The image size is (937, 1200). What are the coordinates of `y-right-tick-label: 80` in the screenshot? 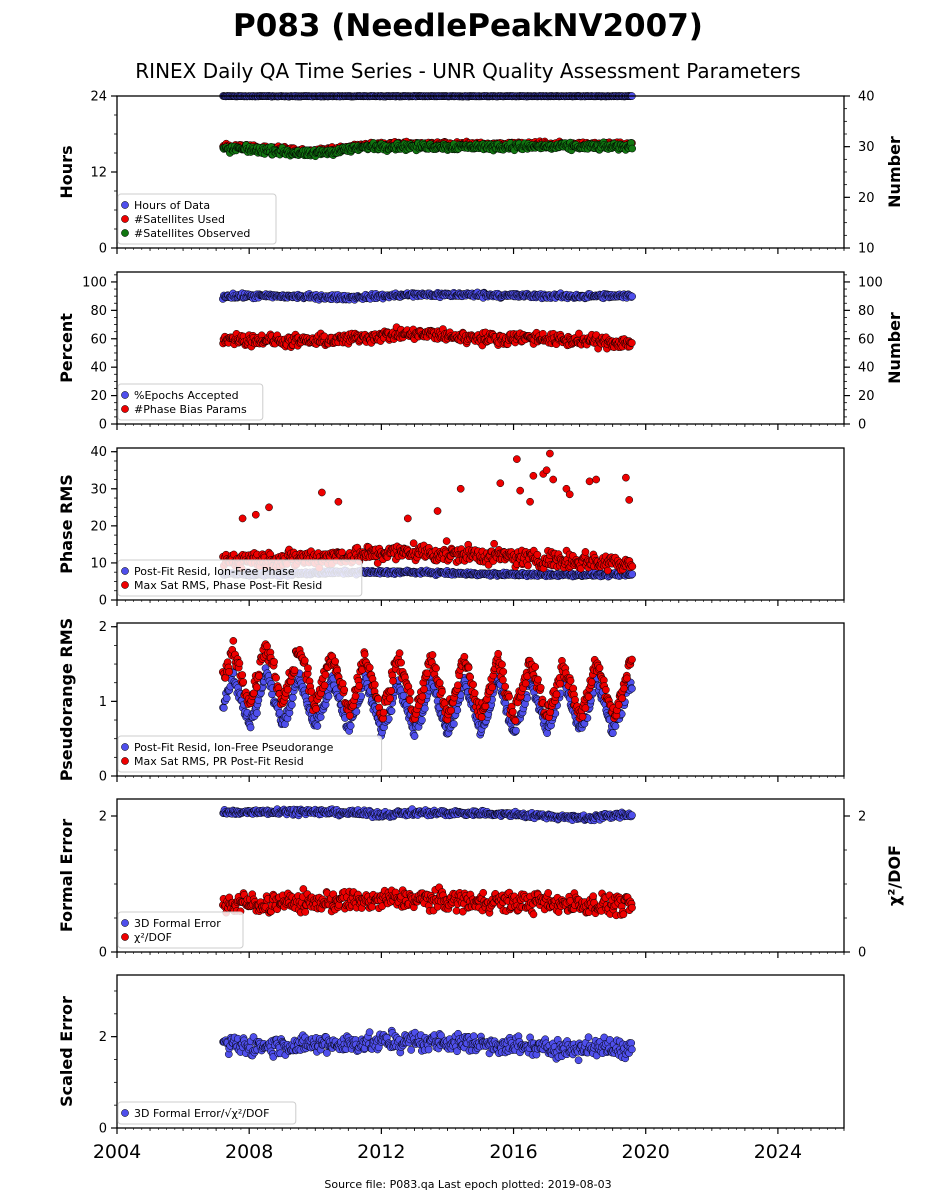 It's located at (866, 311).